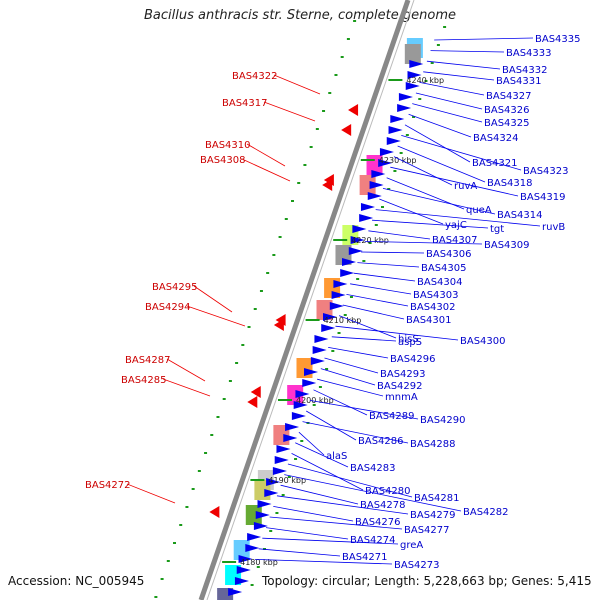 The image size is (600, 600). What do you see at coordinates (495, 163) in the screenshot?
I see `gene-label-right: BAS4321` at bounding box center [495, 163].